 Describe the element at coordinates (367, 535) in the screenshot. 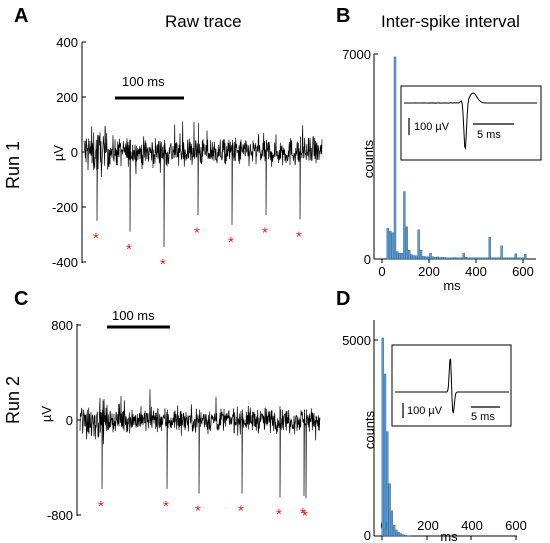

I see `panel-d-ytick: 0` at that location.